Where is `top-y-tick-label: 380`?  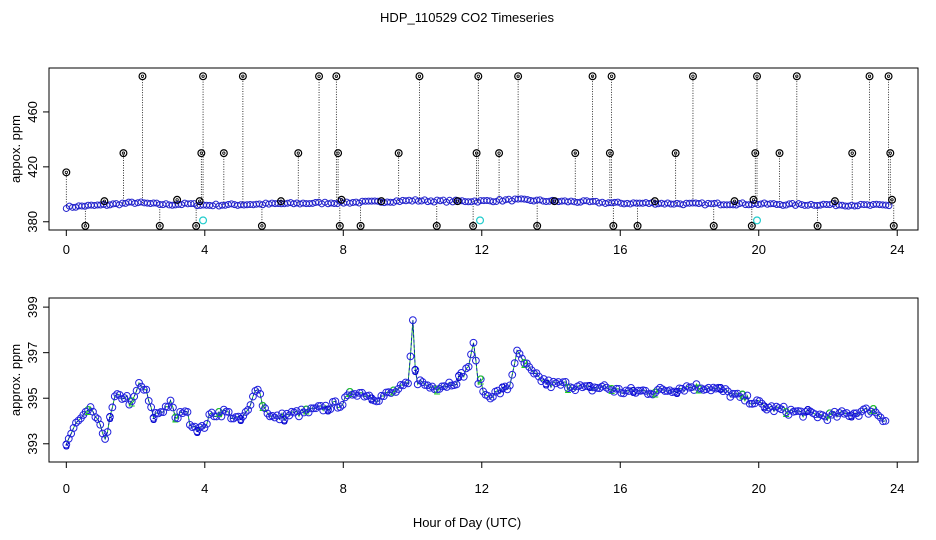 top-y-tick-label: 380 is located at coordinates (32, 222).